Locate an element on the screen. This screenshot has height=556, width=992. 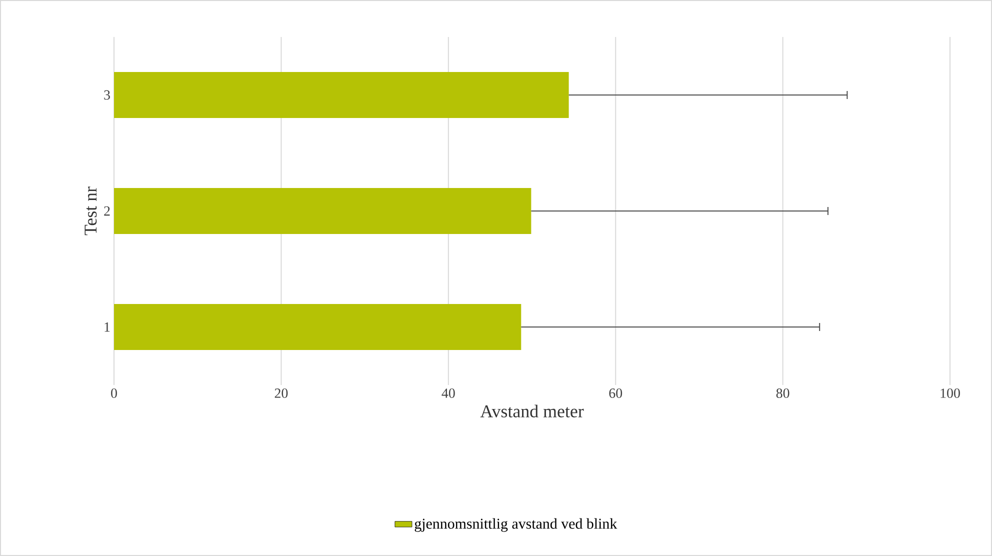
y-axis-title: Test nr is located at coordinates (90, 211).